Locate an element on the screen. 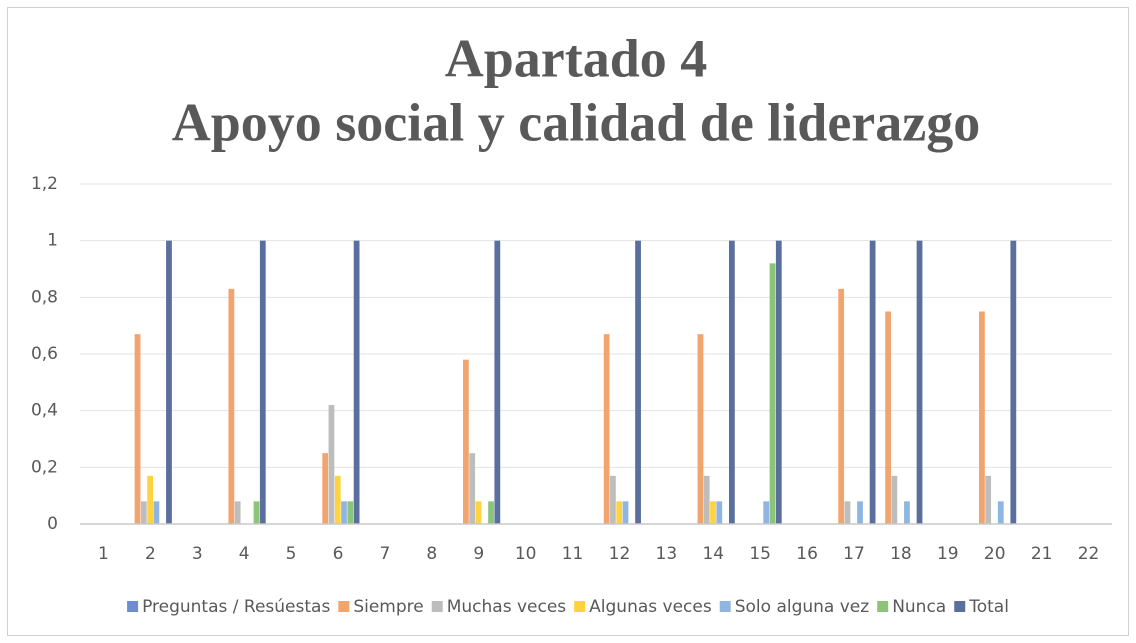 This screenshot has height=643, width=1136. chart-title: Apartado 4 is located at coordinates (576, 58).